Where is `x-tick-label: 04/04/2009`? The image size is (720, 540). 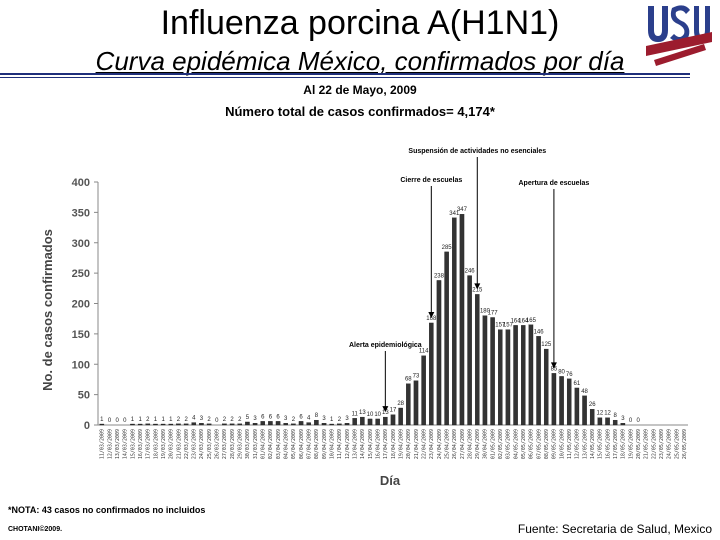 x-tick-label: 04/04/2009 is located at coordinates (287, 444).